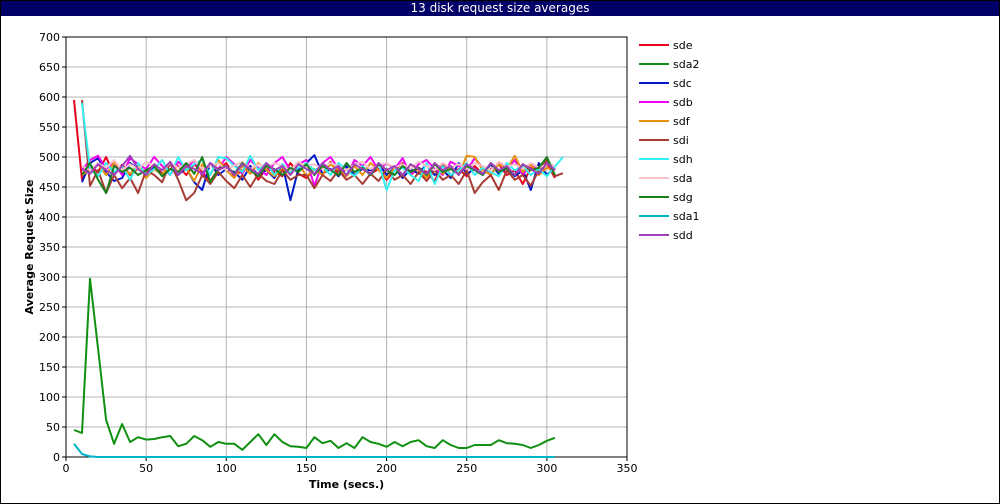 The width and height of the screenshot is (1000, 504). What do you see at coordinates (49, 37) in the screenshot?
I see `y-tick-label: 700` at bounding box center [49, 37].